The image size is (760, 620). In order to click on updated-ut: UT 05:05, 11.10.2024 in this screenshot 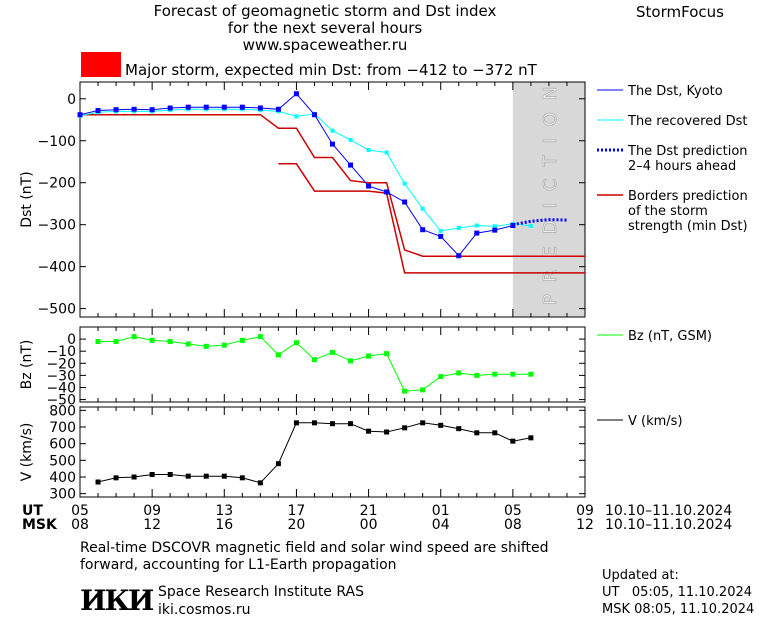, I will do `click(677, 592)`.